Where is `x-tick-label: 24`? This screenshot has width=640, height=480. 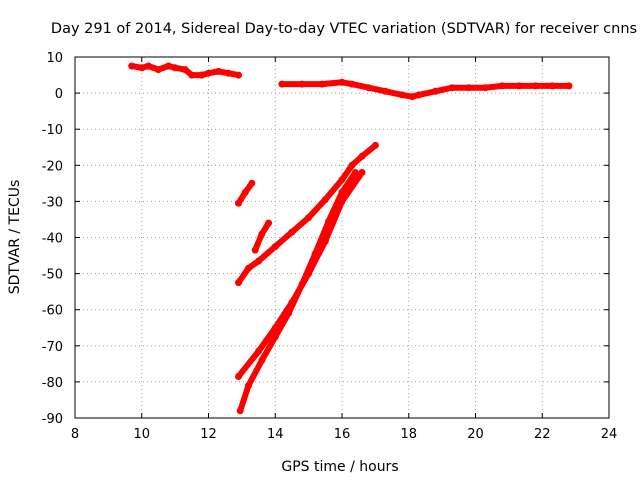
x-tick-label: 24 is located at coordinates (609, 434).